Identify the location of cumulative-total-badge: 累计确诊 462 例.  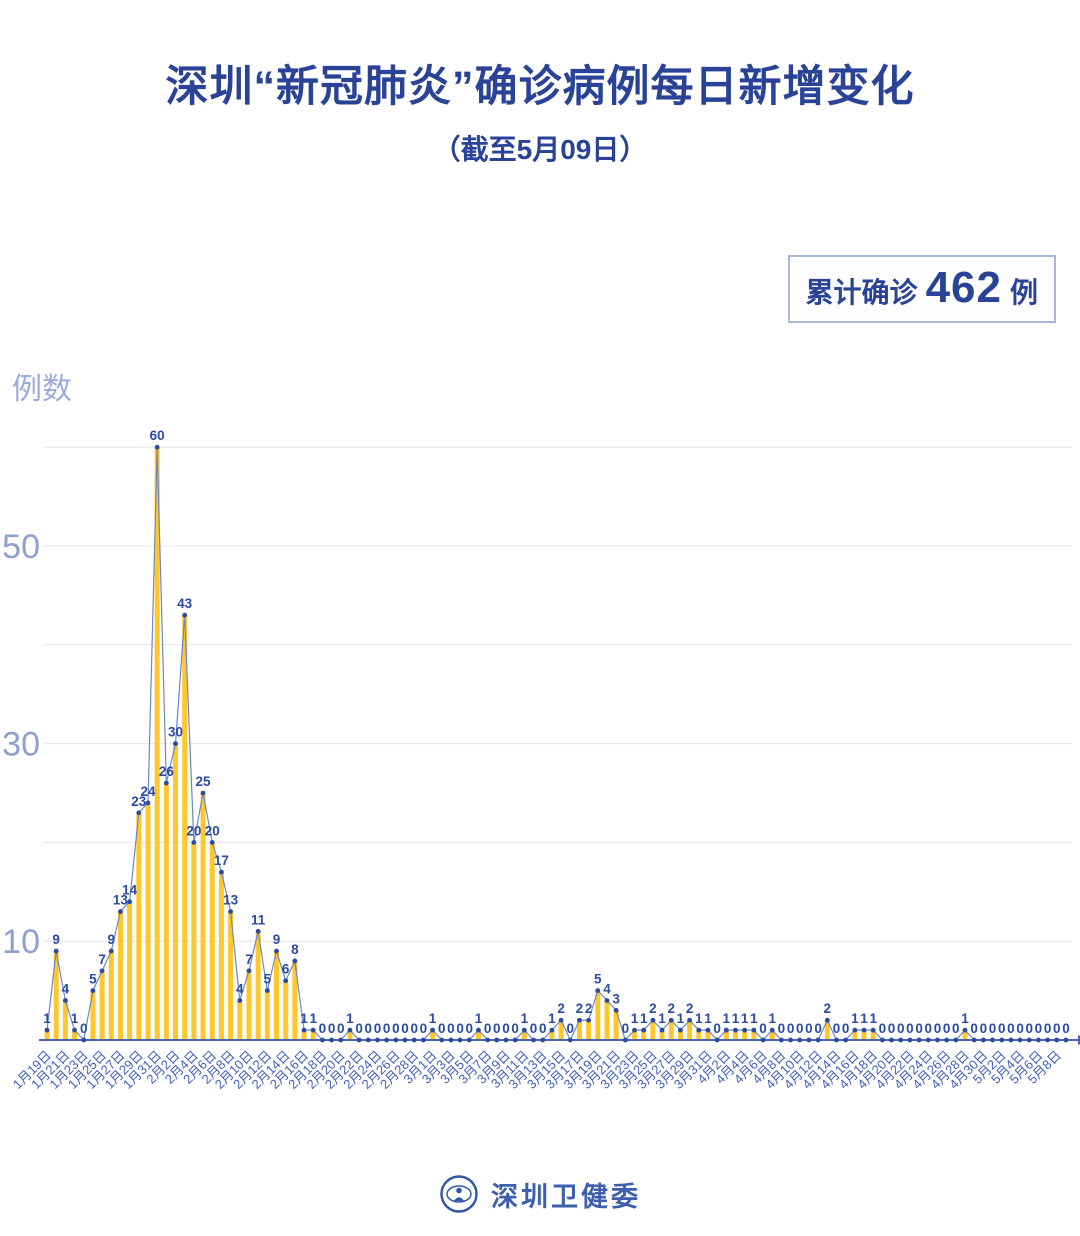
(921, 289).